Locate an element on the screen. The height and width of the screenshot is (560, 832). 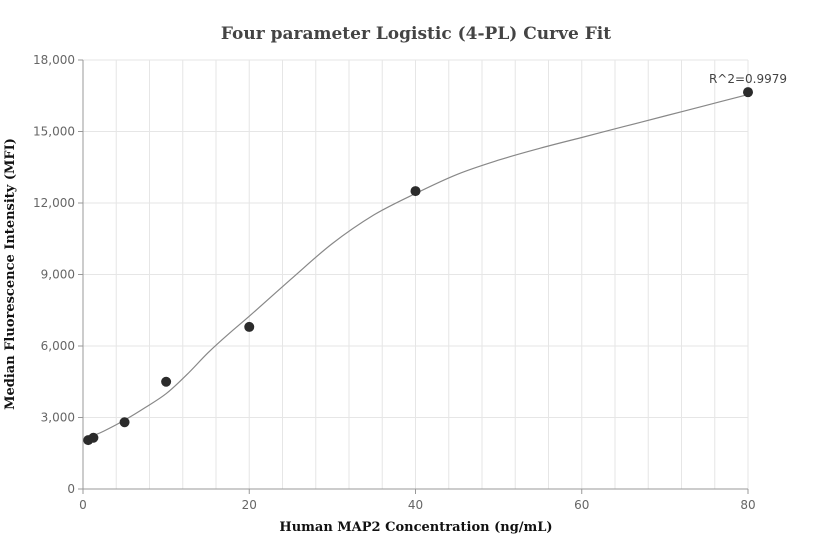
x-tick-label: 40 is located at coordinates (415, 505).